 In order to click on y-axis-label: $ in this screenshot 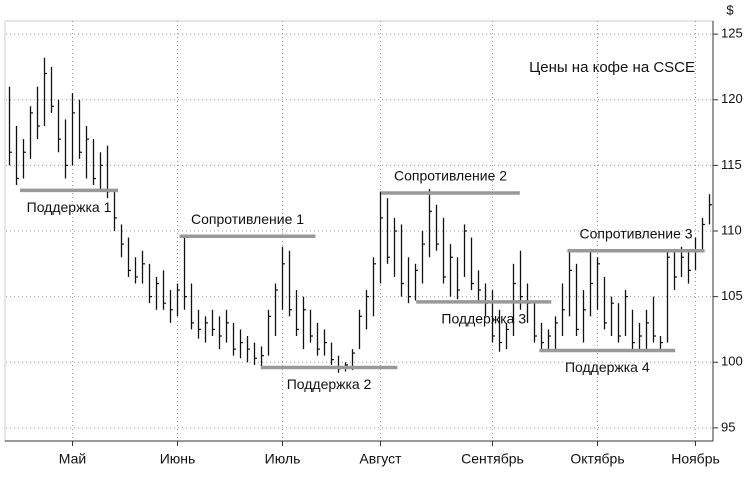, I will do `click(730, 9)`.